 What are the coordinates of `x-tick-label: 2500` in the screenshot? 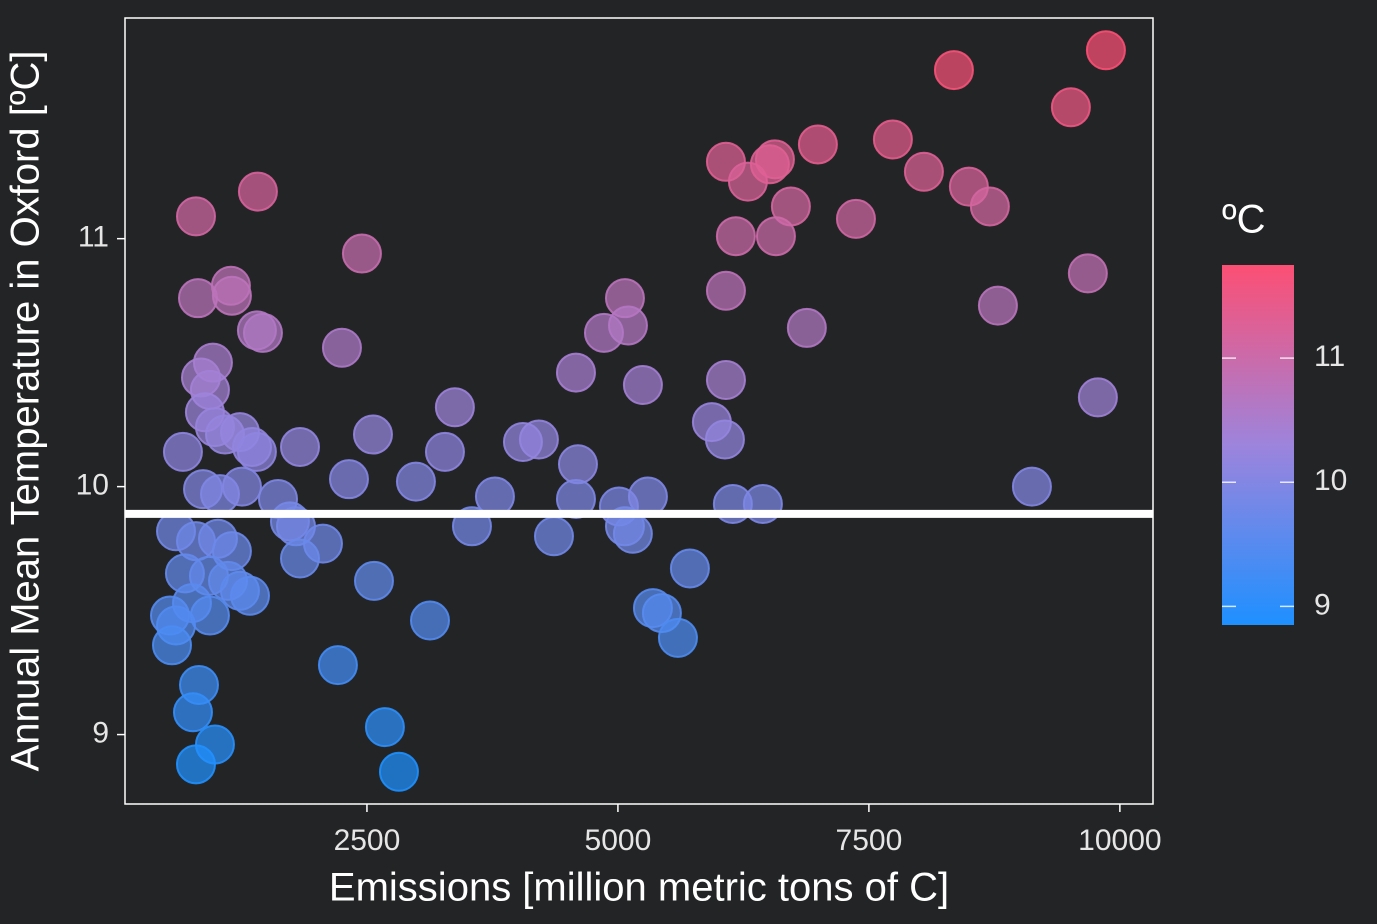 It's located at (367, 840).